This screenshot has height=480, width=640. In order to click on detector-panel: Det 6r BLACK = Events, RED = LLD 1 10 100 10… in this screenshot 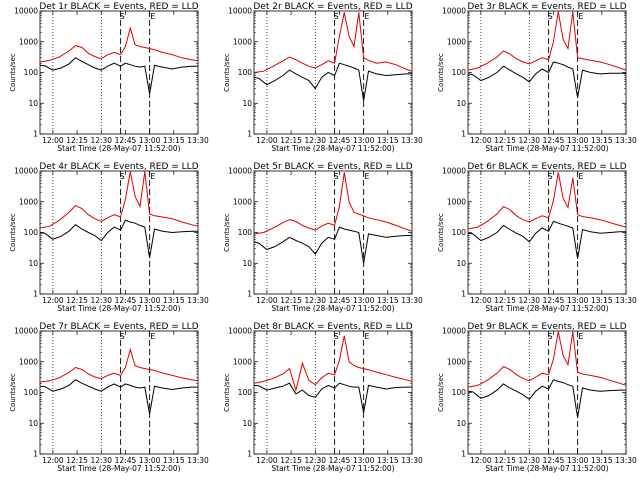, I will do `click(537, 237)`.